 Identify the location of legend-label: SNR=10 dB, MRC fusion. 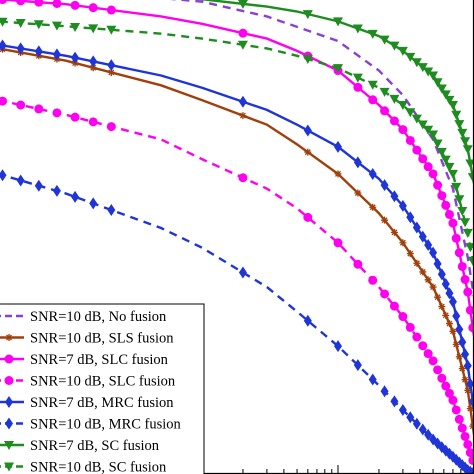
(106, 425).